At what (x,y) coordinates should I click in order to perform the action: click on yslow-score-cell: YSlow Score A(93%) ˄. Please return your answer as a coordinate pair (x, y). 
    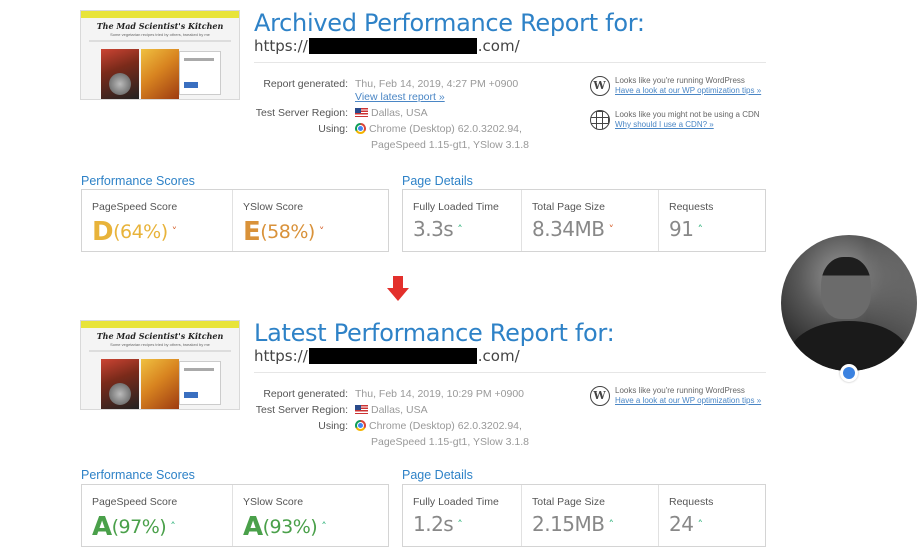
    Looking at the image, I should click on (310, 515).